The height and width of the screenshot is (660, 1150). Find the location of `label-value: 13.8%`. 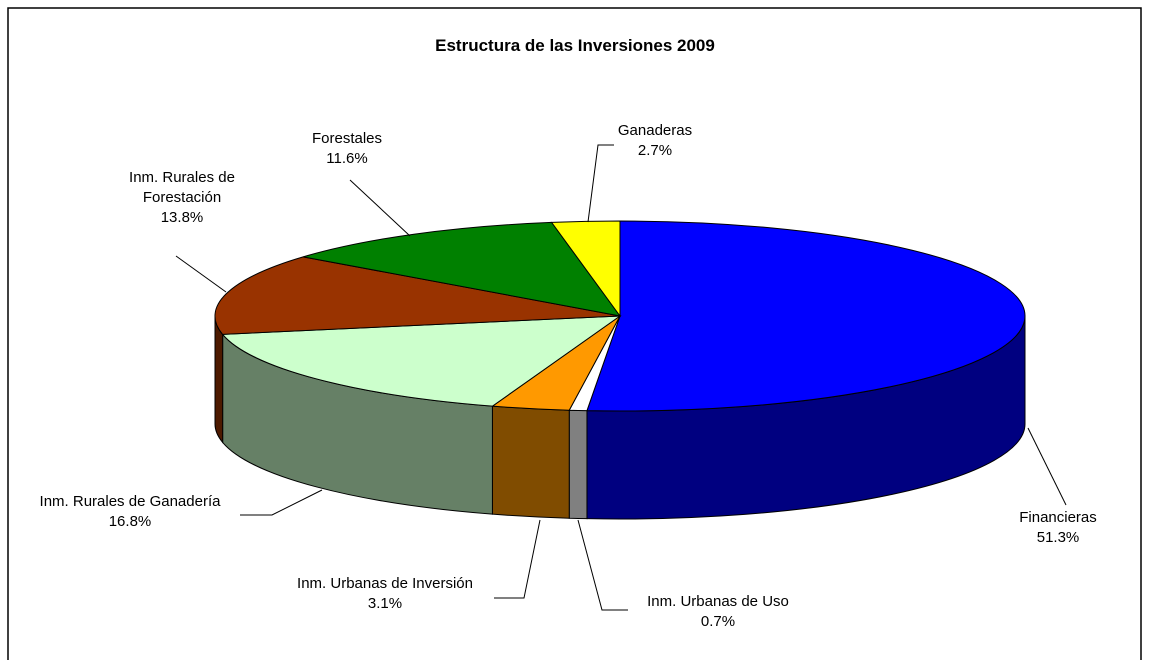

label-value: 13.8% is located at coordinates (182, 217).